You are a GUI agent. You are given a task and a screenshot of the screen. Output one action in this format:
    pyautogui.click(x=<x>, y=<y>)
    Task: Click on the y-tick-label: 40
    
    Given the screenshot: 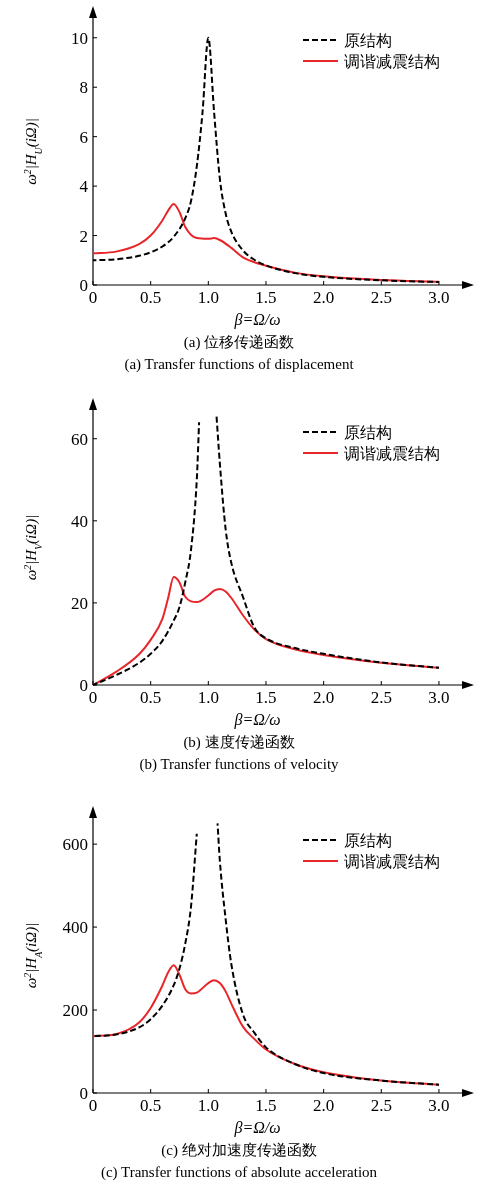 What is the action you would take?
    pyautogui.click(x=79, y=521)
    